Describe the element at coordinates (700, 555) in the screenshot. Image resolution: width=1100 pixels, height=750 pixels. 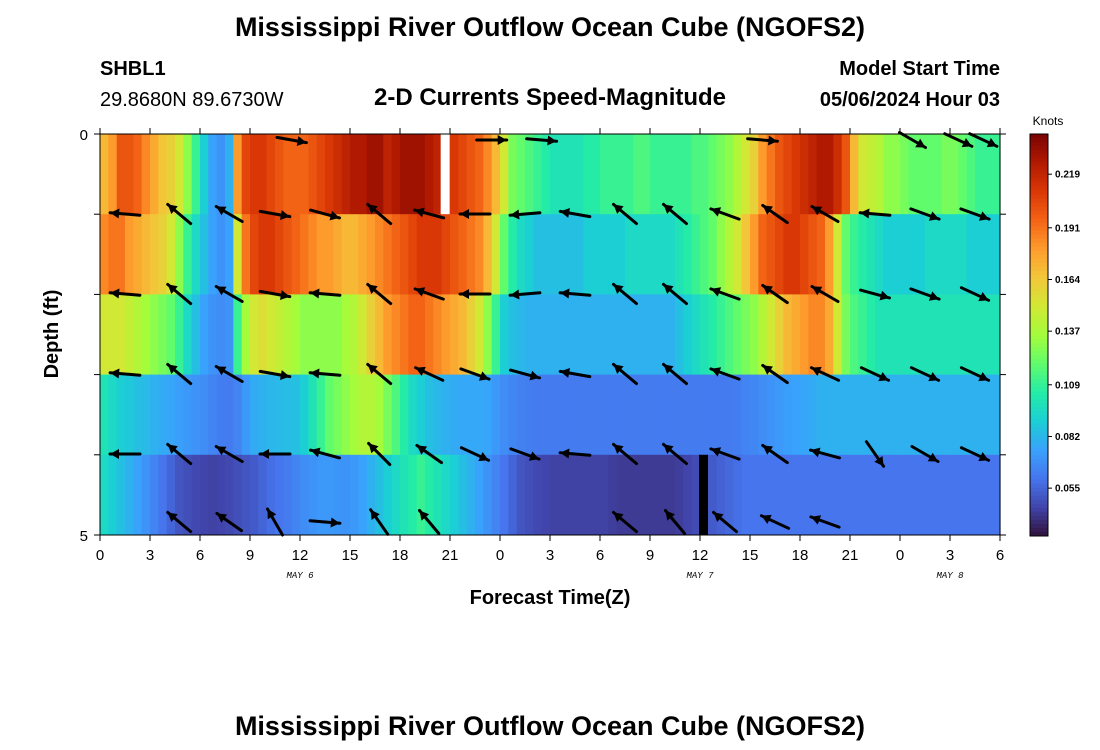
I see `x-tick-label: 12` at that location.